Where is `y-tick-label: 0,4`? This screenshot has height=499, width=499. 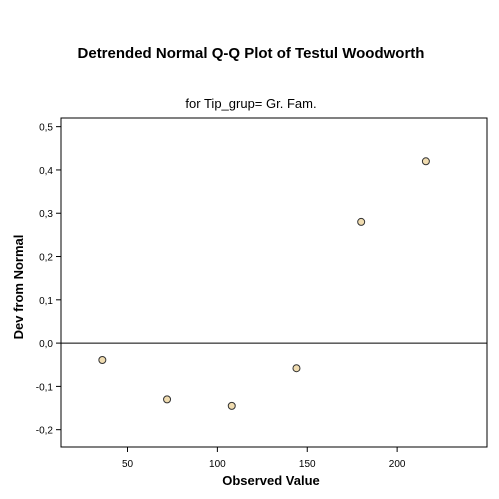
y-tick-label: 0,4 is located at coordinates (46, 171).